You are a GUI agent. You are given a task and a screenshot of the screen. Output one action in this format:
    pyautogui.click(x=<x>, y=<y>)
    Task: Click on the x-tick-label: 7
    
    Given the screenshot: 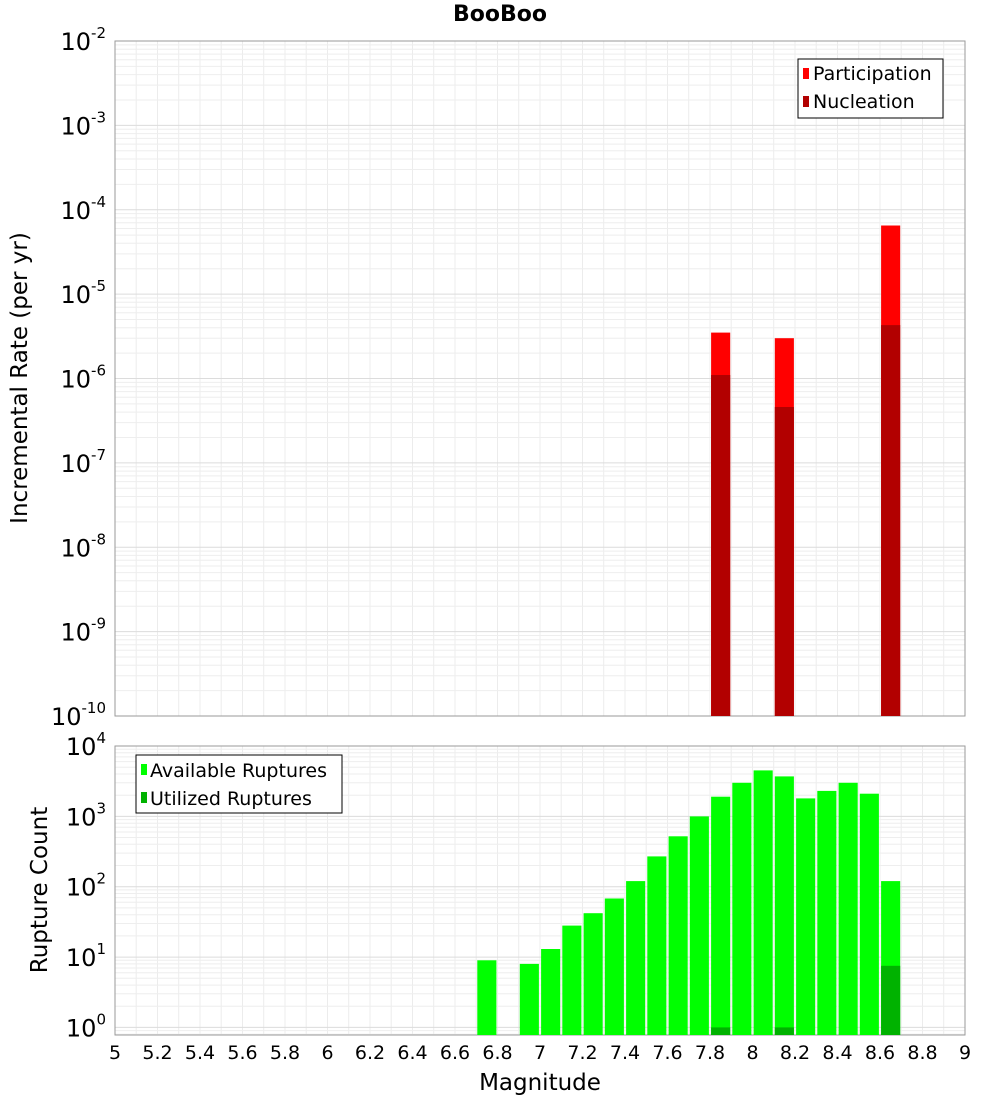 What is the action you would take?
    pyautogui.click(x=540, y=1053)
    